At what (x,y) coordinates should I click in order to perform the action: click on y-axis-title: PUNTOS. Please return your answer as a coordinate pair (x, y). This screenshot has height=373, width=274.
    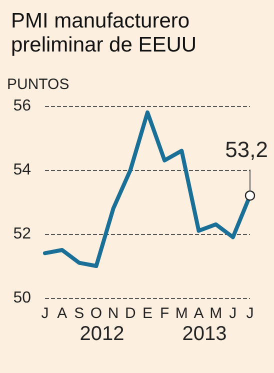
    Looking at the image, I should click on (38, 84).